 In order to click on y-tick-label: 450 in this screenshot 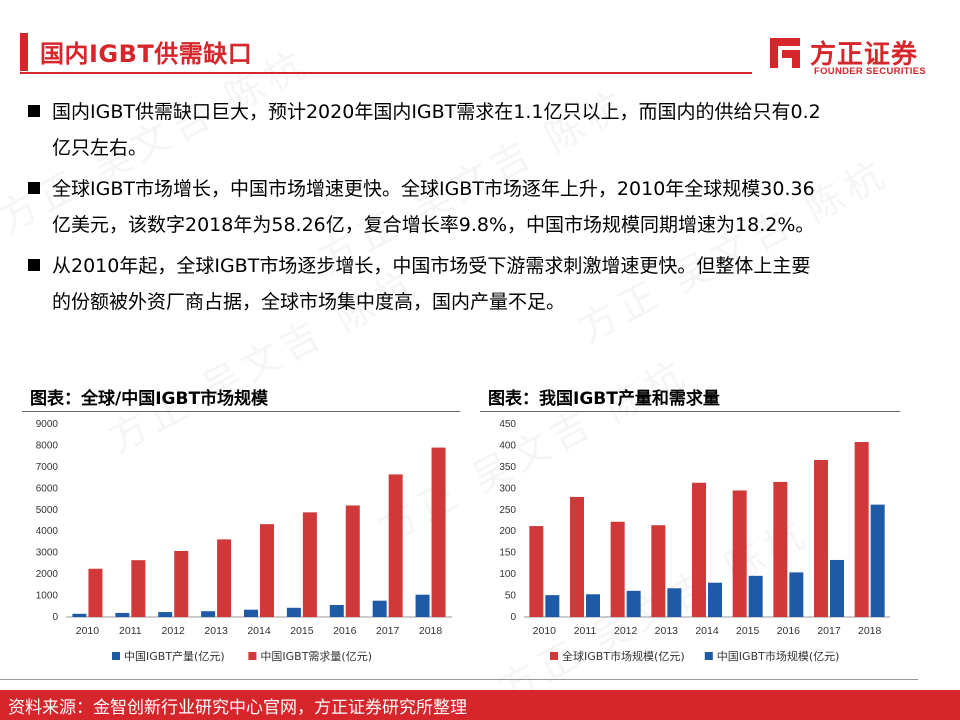, I will do `click(507, 424)`.